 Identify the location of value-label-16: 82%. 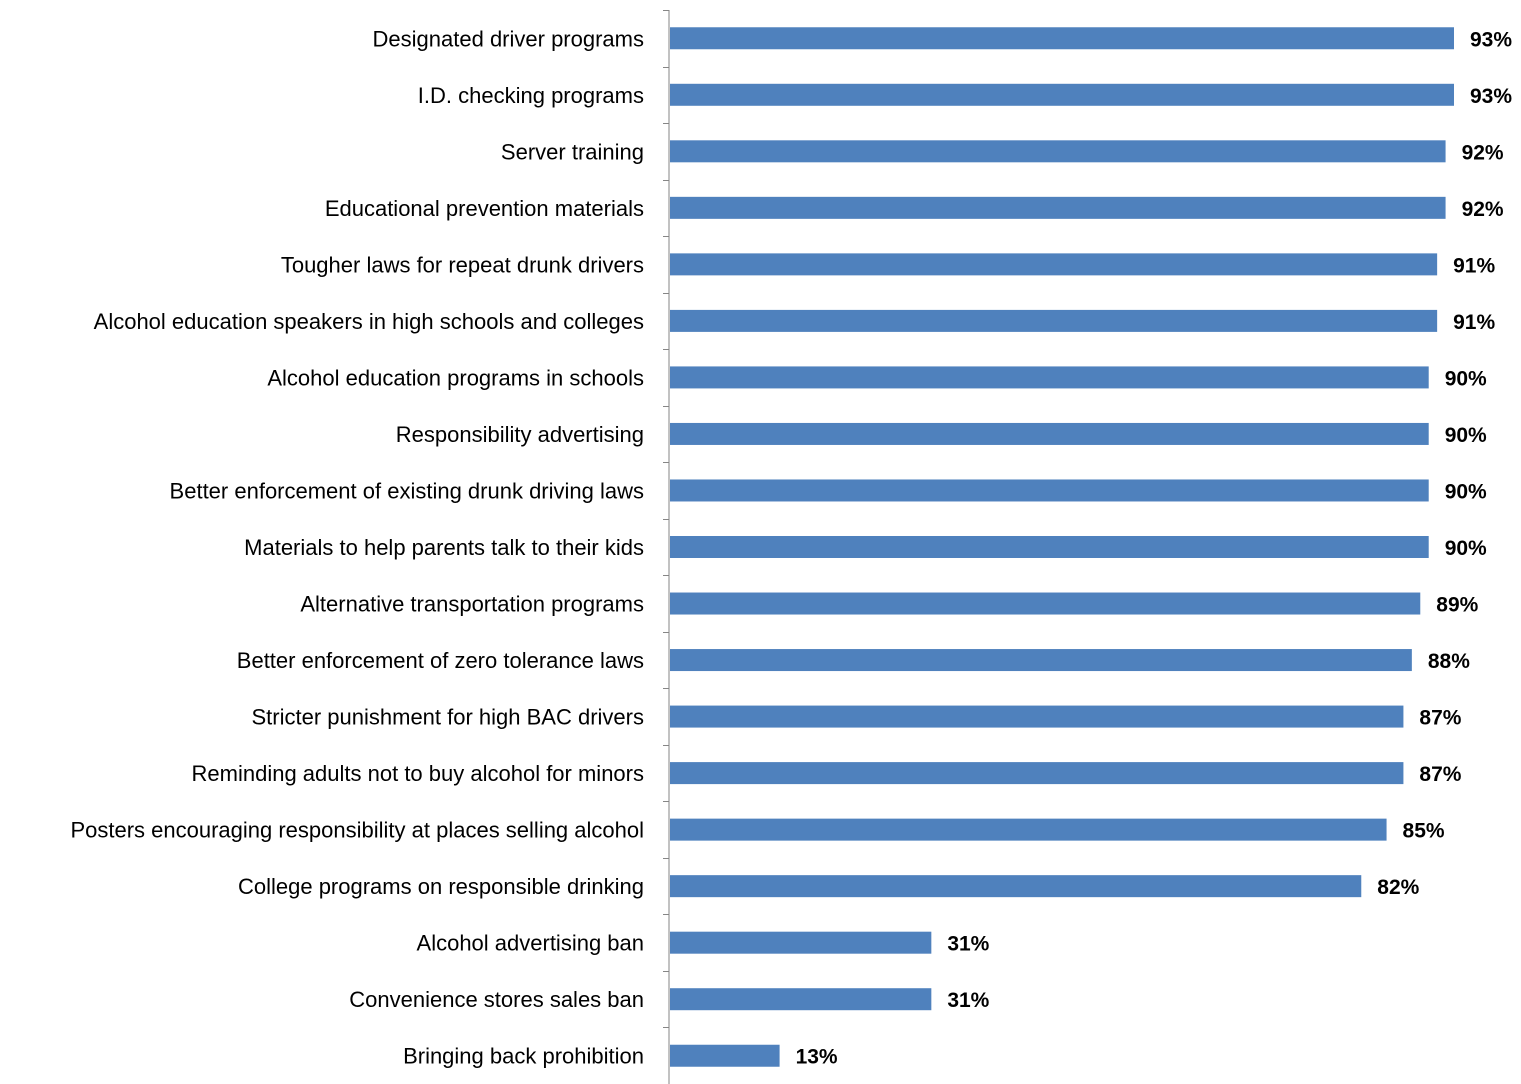
(1398, 887).